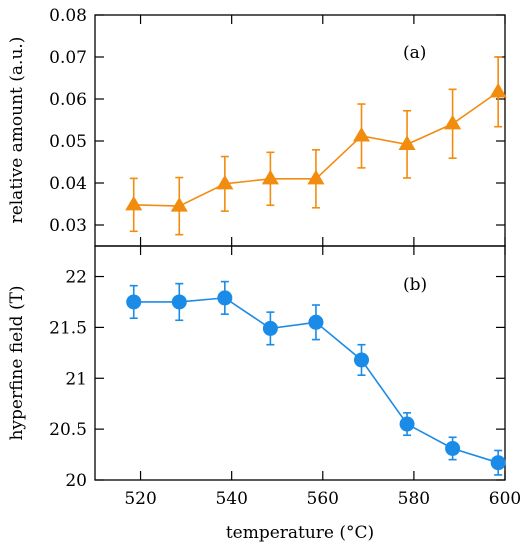 Image resolution: width=530 pixels, height=550 pixels. Describe the element at coordinates (231, 499) in the screenshot. I see `x-tick-label: 540` at that location.